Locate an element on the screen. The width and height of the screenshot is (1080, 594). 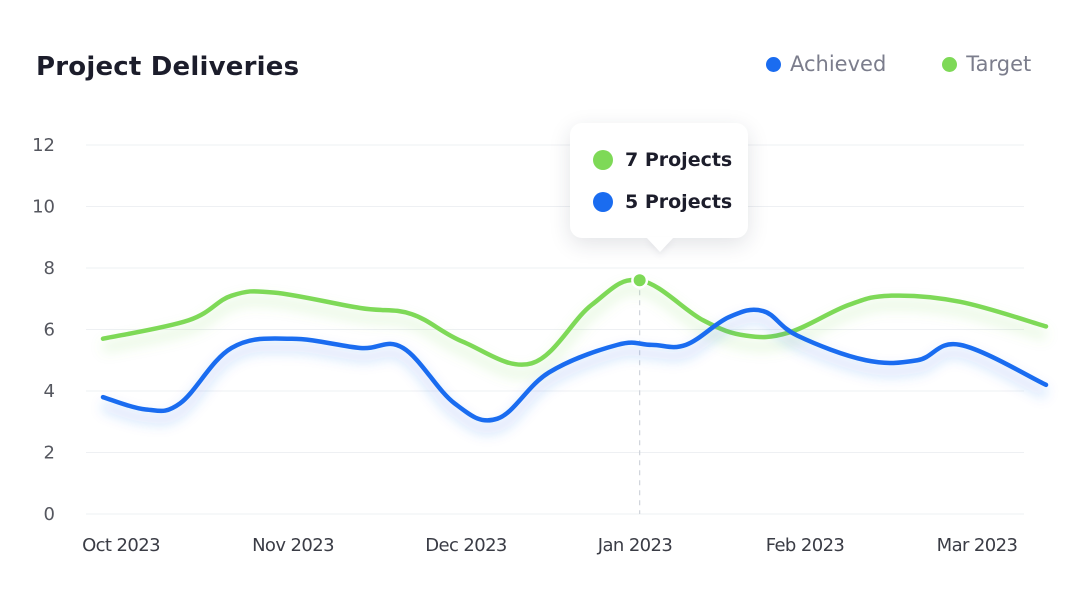
legend-item-target: Target is located at coordinates (986, 64).